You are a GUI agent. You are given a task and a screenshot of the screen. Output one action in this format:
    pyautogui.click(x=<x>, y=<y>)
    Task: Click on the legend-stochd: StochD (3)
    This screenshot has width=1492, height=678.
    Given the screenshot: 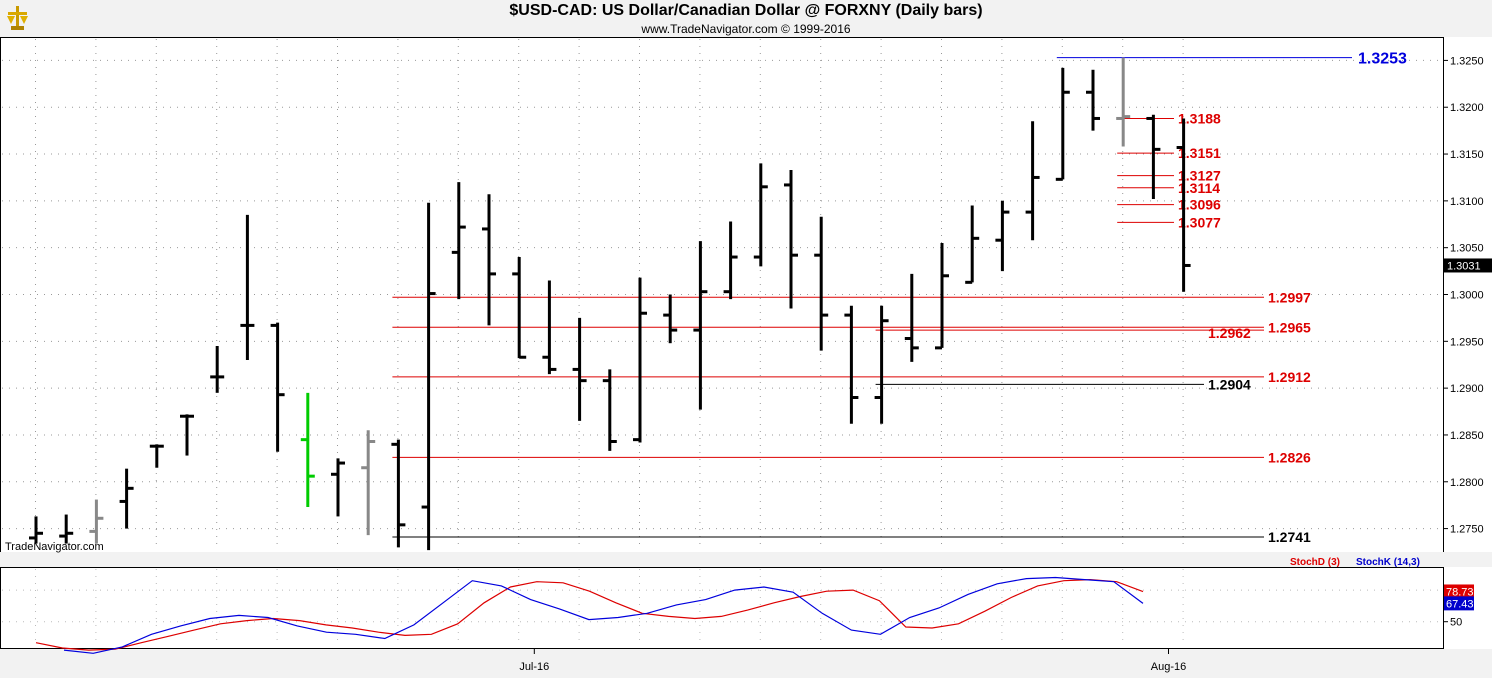 What is the action you would take?
    pyautogui.click(x=1315, y=562)
    